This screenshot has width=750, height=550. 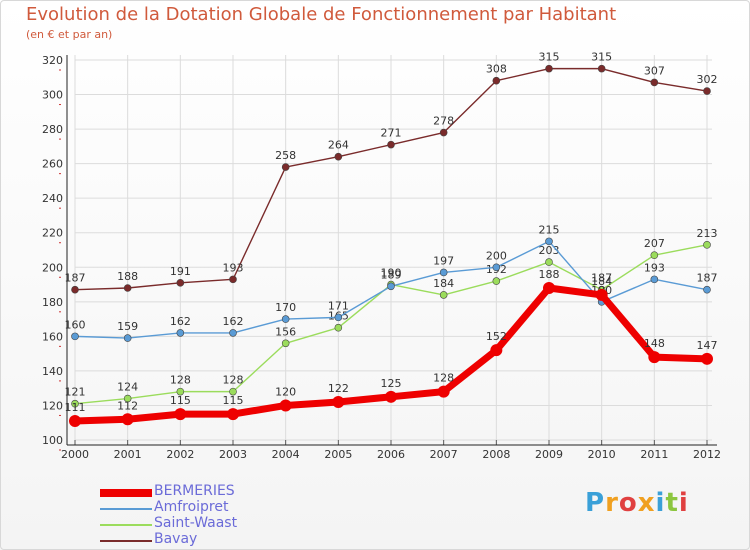 I want to click on data-label-bavay-2011: 307, so click(x=654, y=70).